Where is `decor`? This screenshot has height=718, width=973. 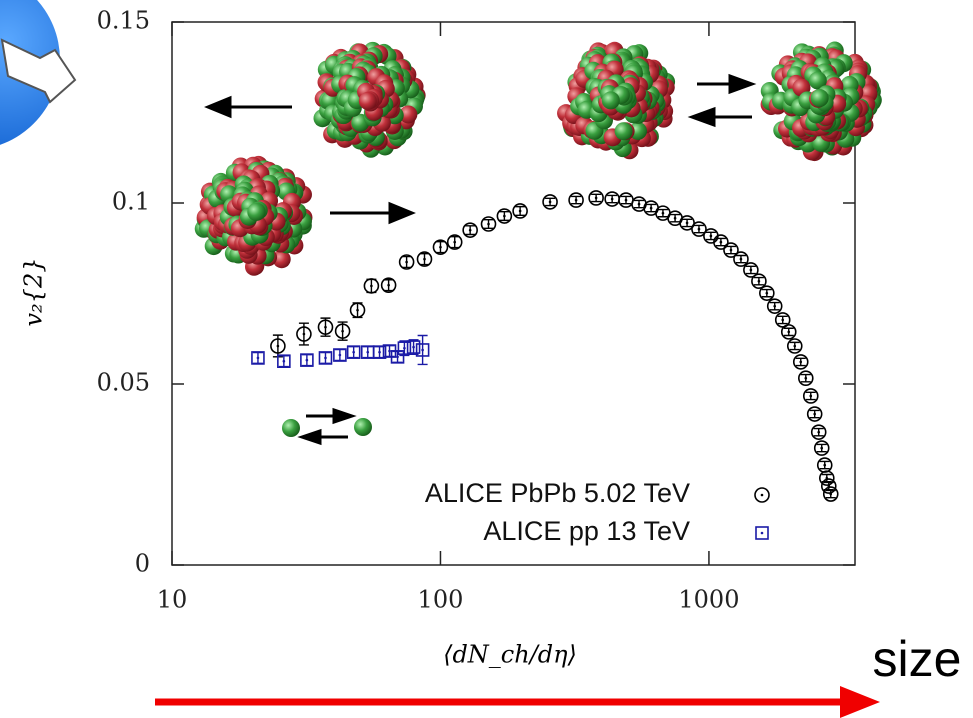
decor is located at coordinates (38, 72).